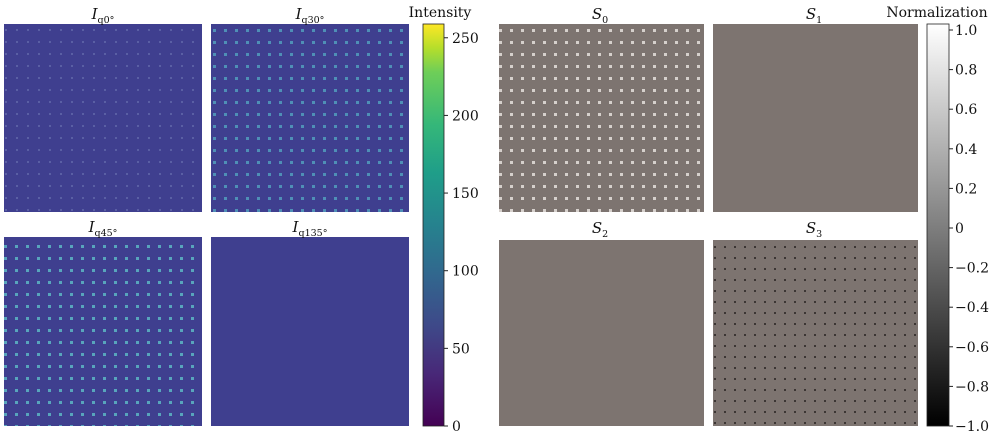  Describe the element at coordinates (814, 15) in the screenshot. I see `panel-title-s1: S1` at that location.